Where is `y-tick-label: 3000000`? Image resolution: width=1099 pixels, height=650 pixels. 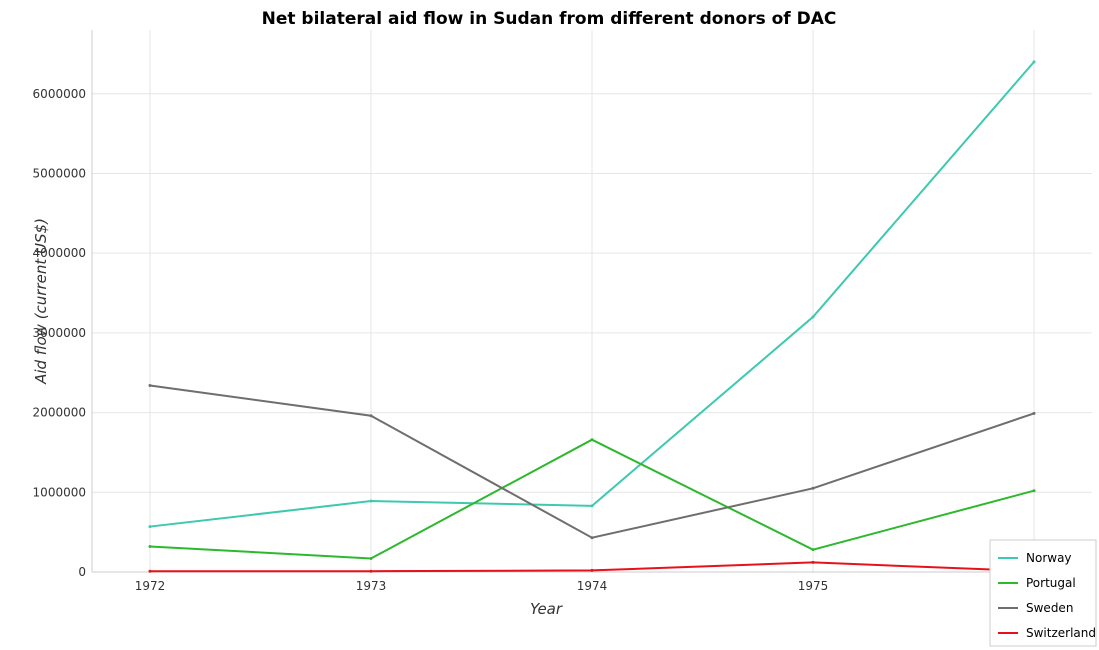
y-tick-label: 3000000 is located at coordinates (59, 333).